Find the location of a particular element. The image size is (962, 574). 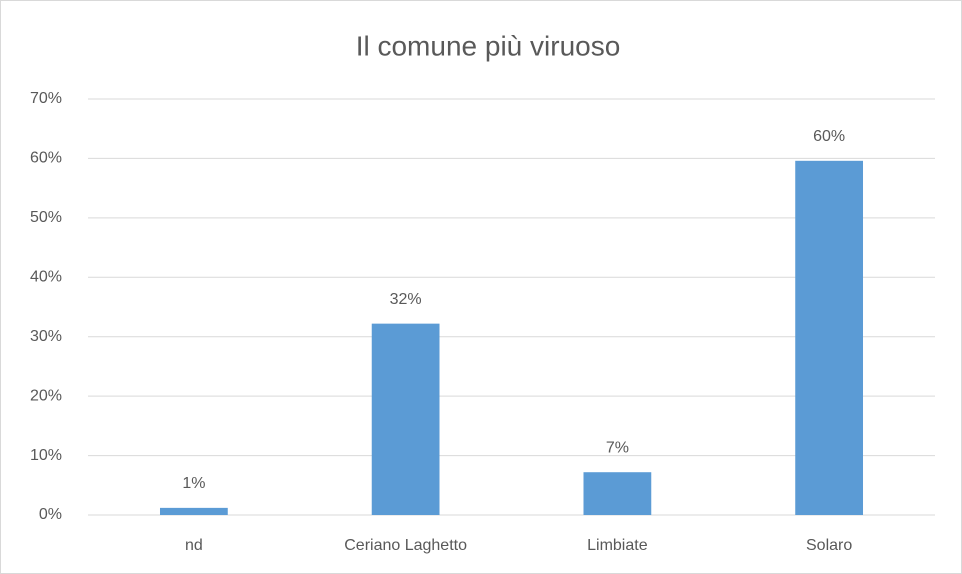

y-tick-label: 40% is located at coordinates (46, 277).